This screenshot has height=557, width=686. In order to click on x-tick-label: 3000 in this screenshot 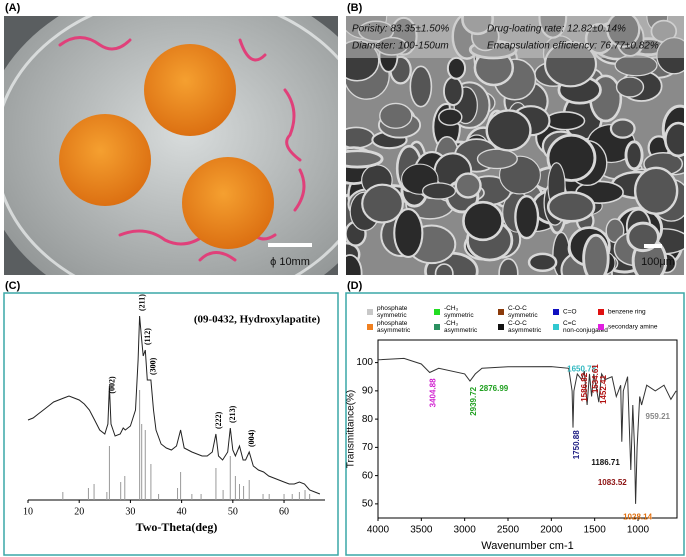, I will do `click(465, 530)`.